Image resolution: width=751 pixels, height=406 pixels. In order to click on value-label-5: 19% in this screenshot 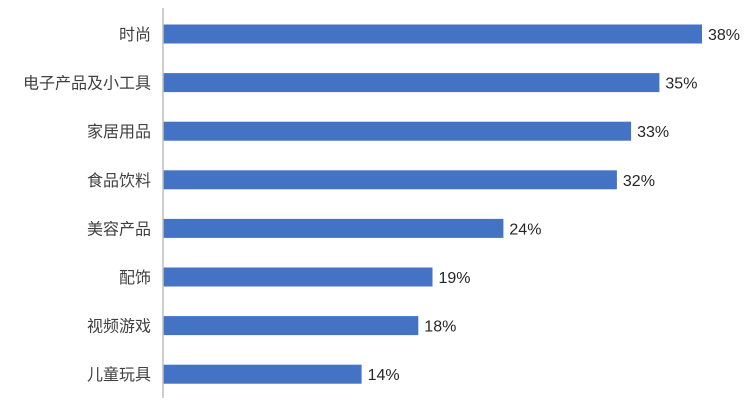, I will do `click(455, 278)`.